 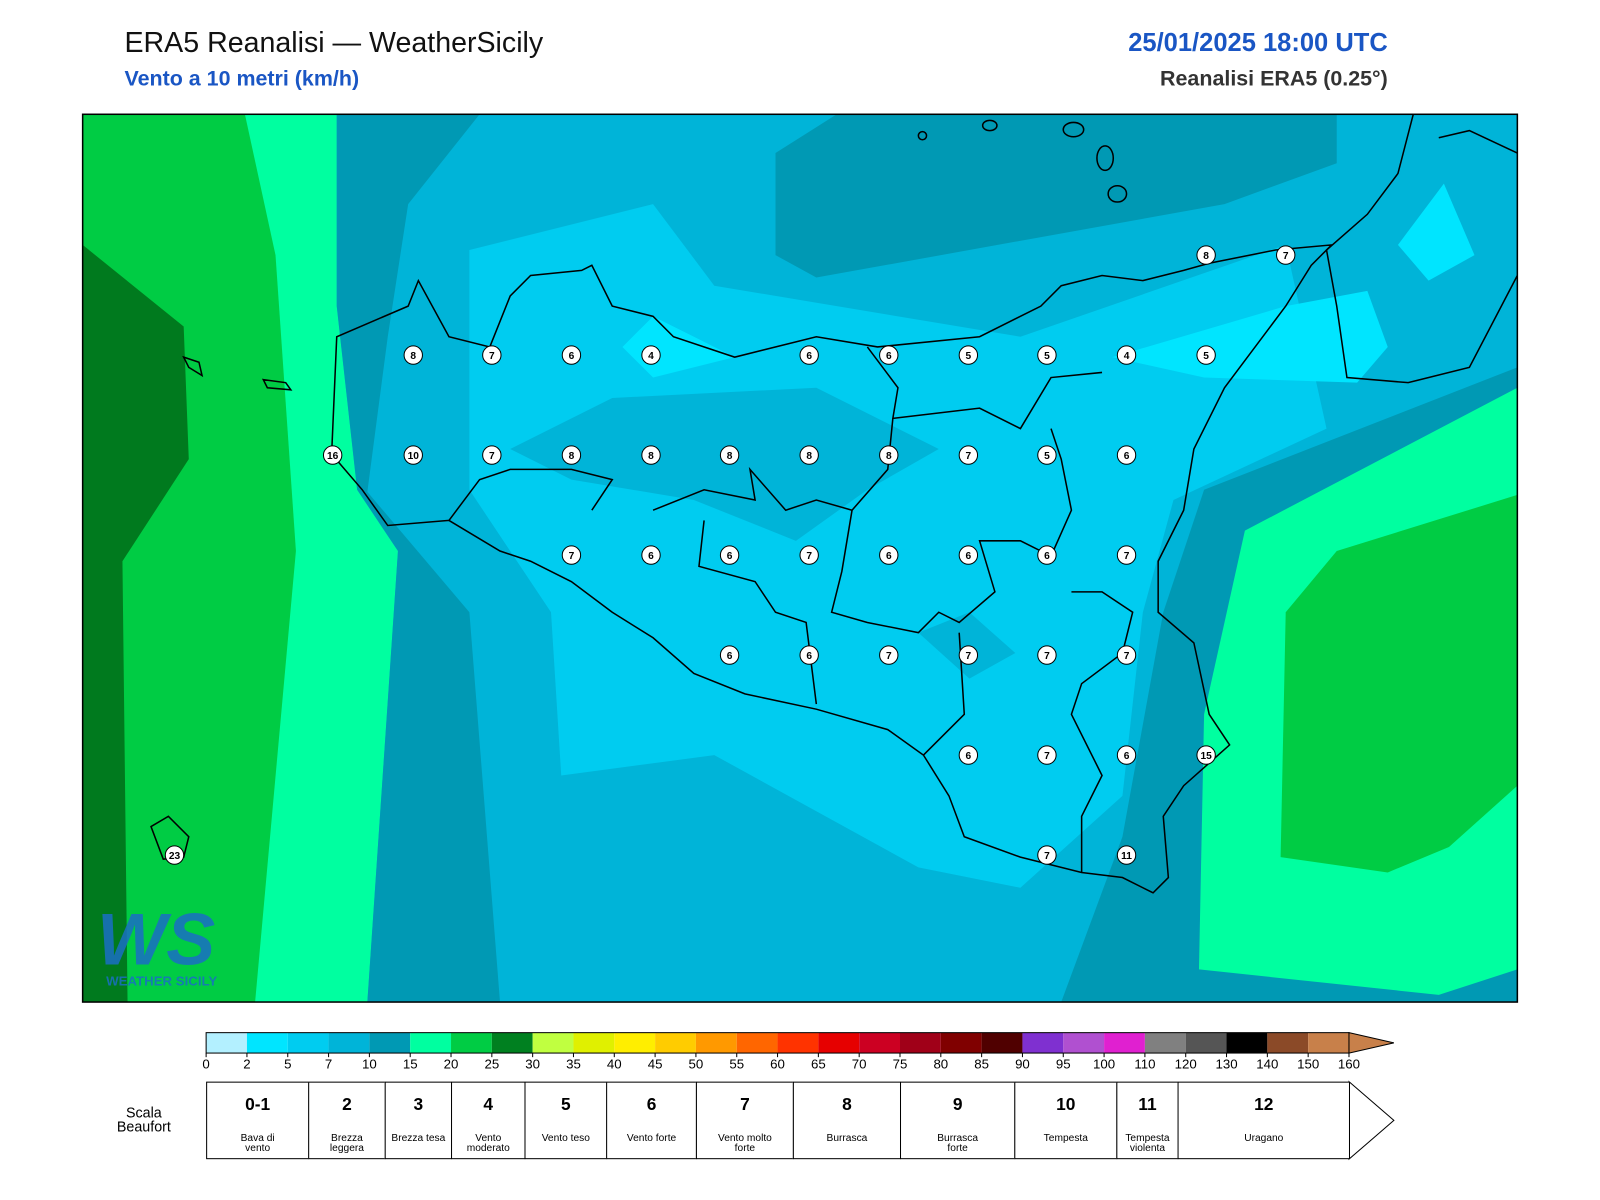 I want to click on beaufort-number: 8, so click(x=847, y=1104).